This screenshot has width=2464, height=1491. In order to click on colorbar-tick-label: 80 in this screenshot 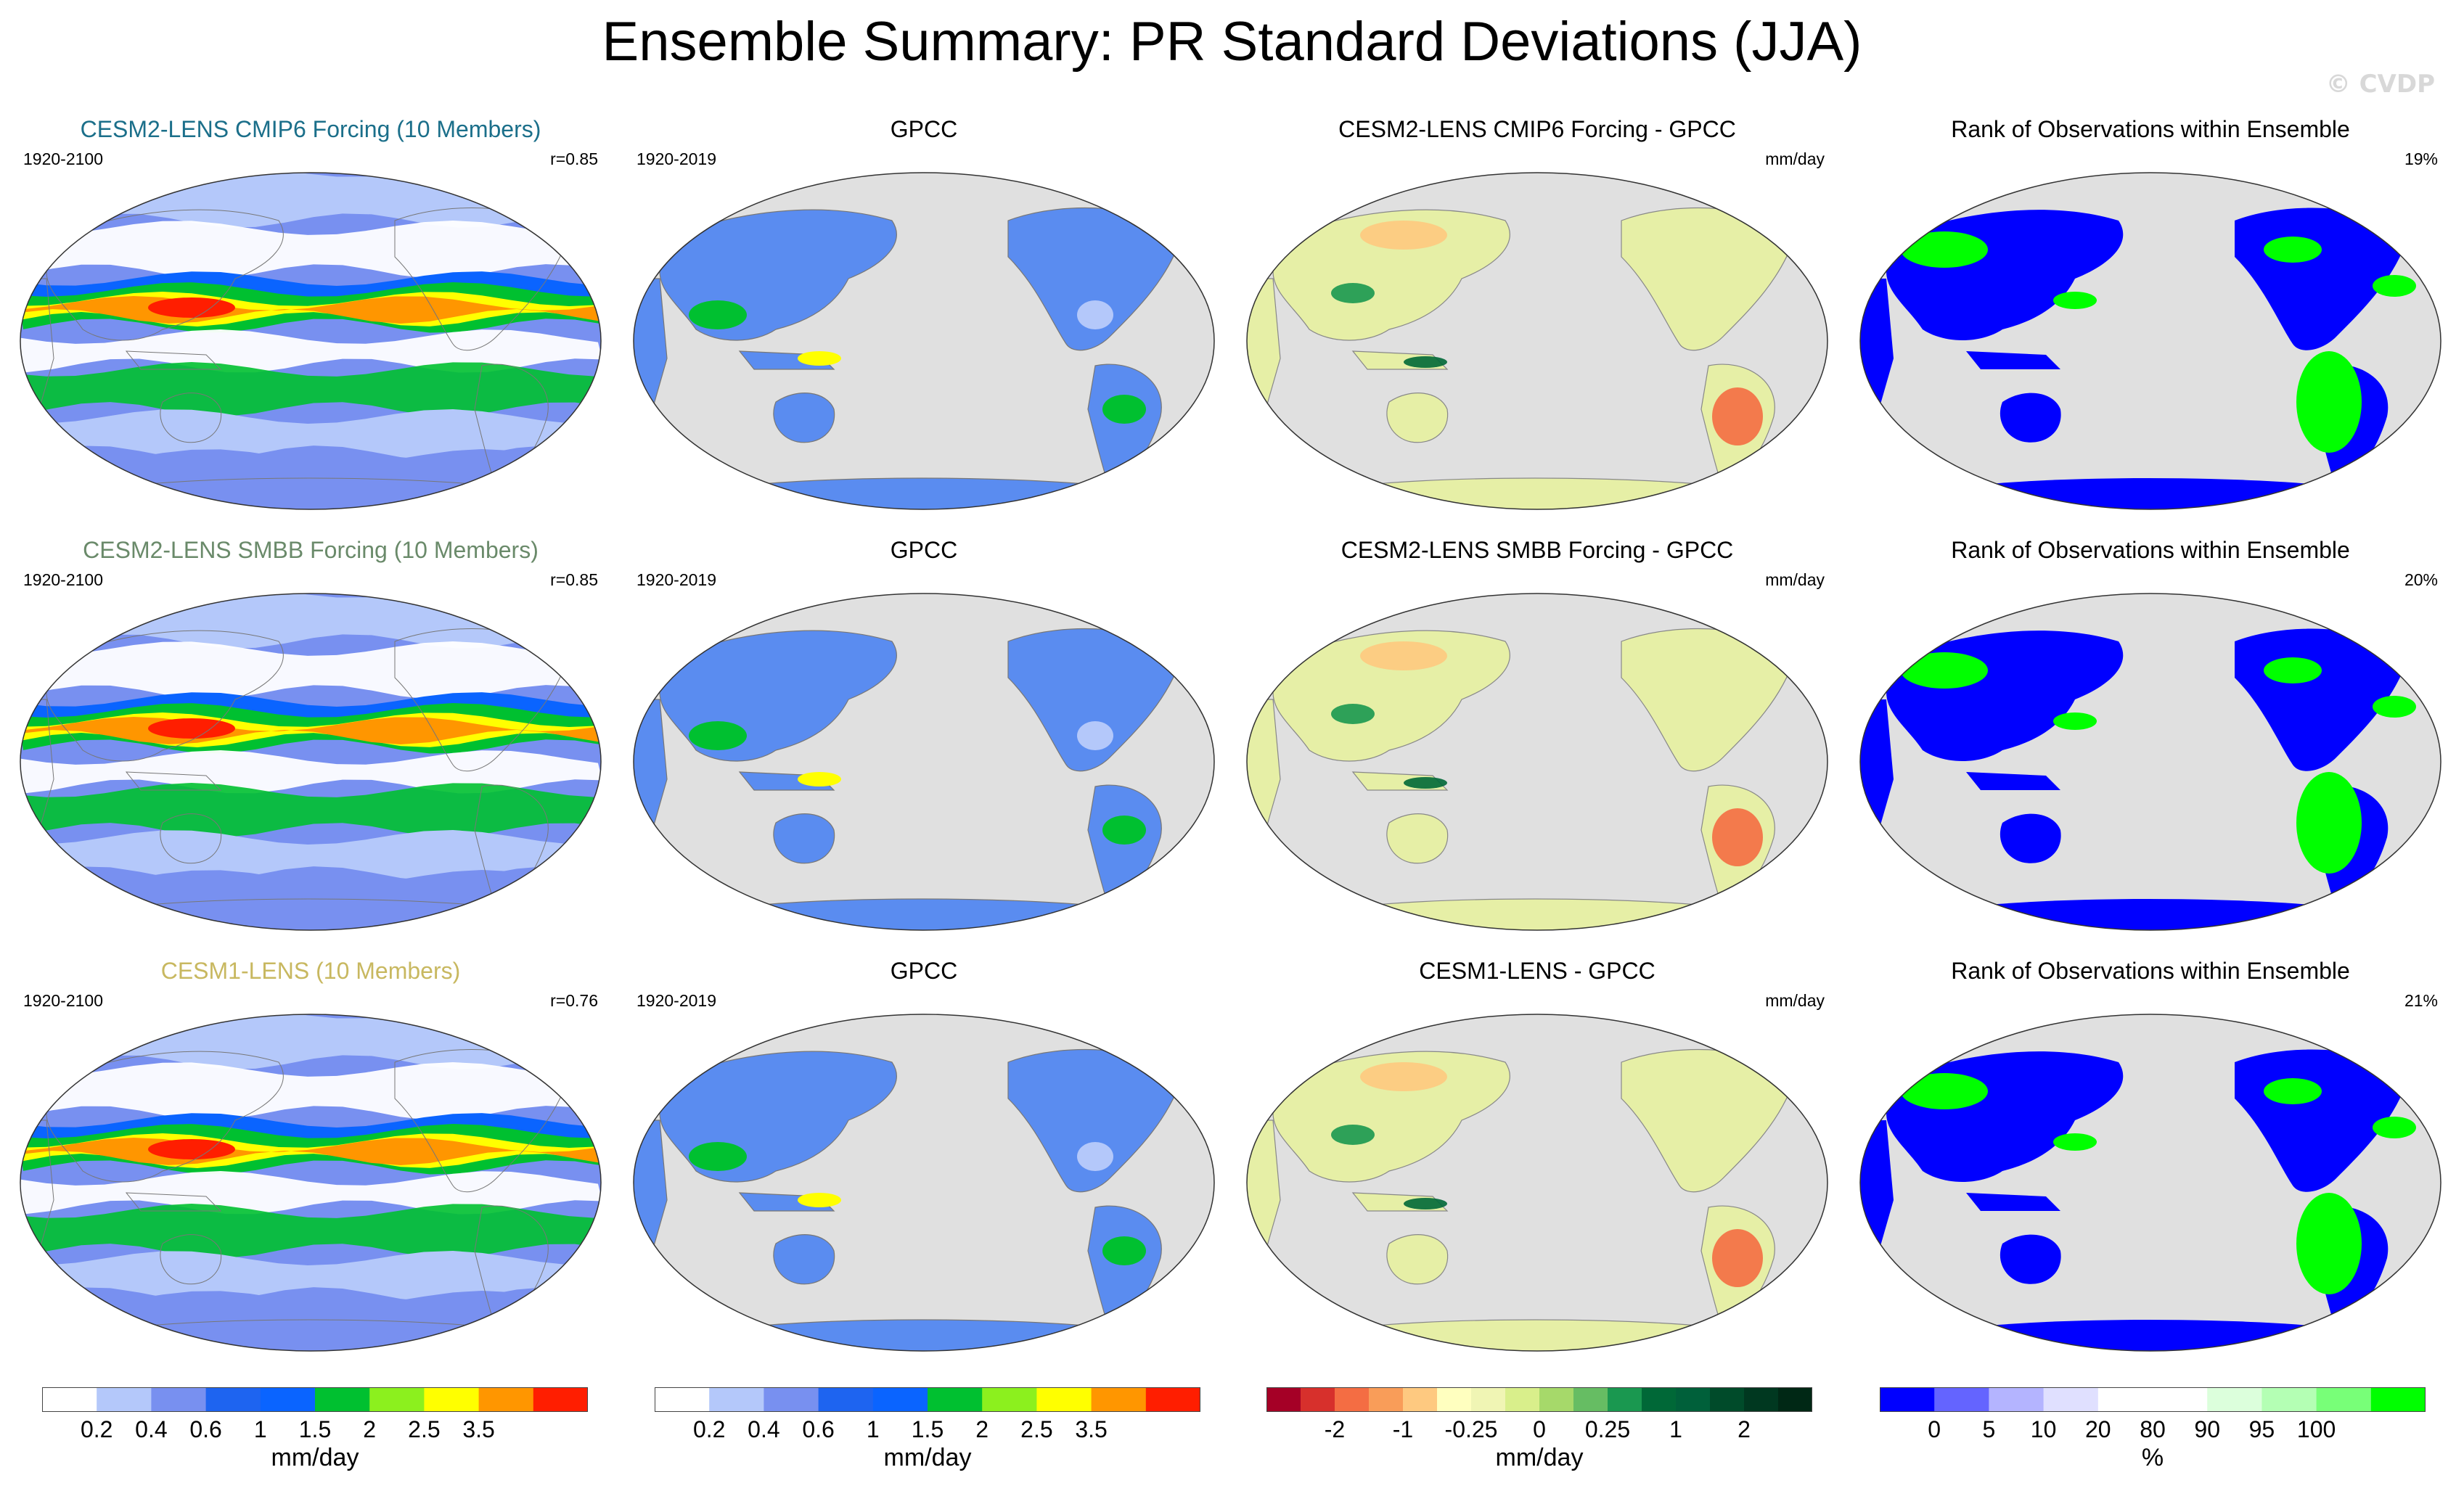, I will do `click(2153, 1429)`.